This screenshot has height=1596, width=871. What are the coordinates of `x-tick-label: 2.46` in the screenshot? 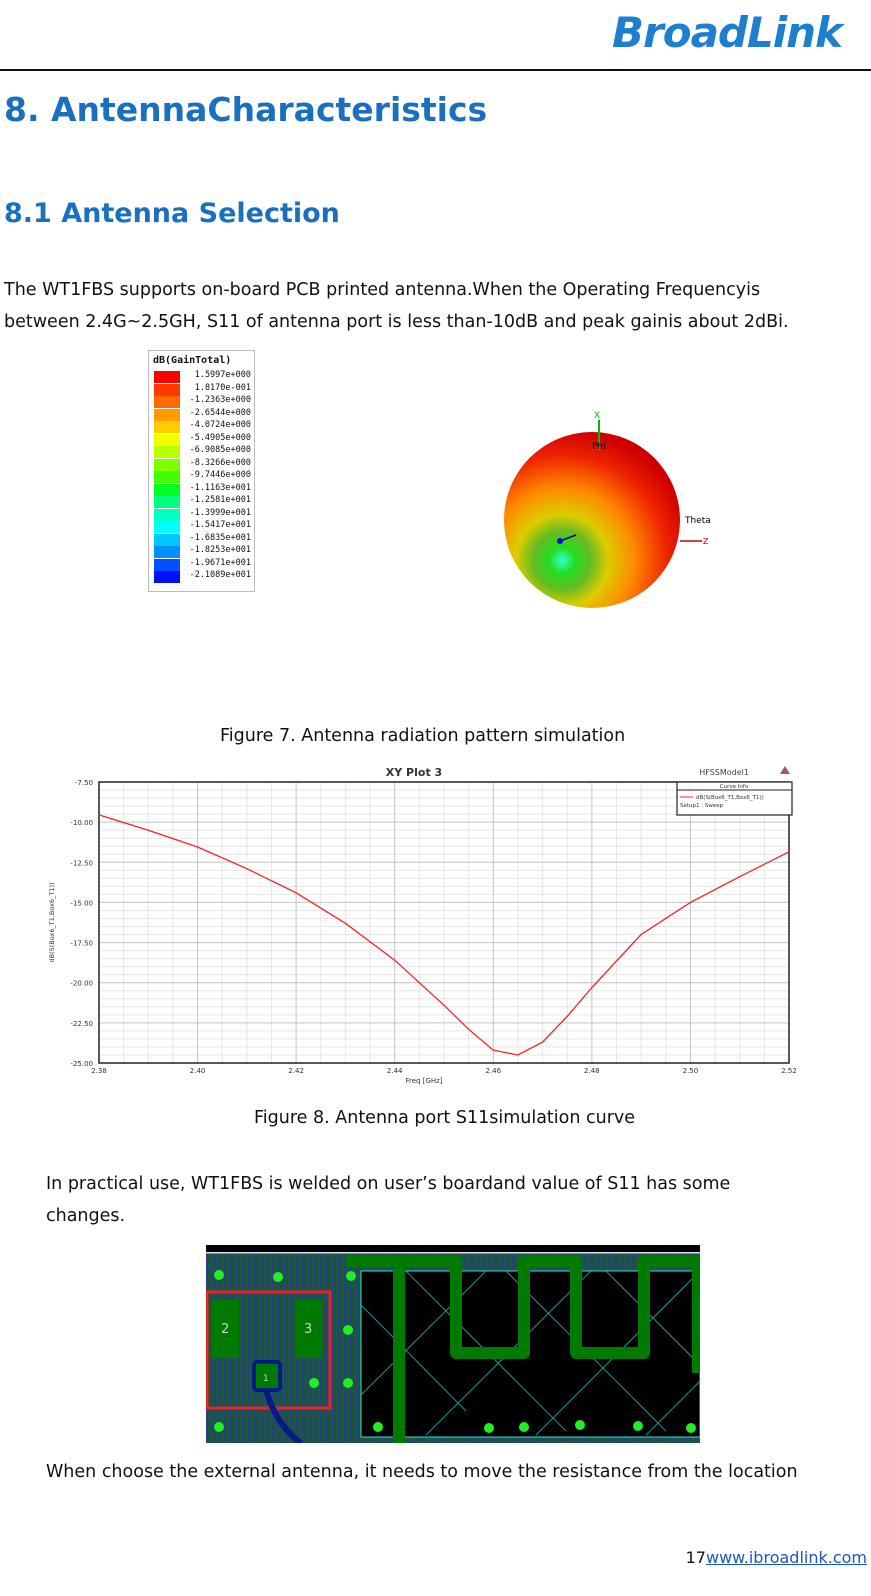 It's located at (493, 1071).